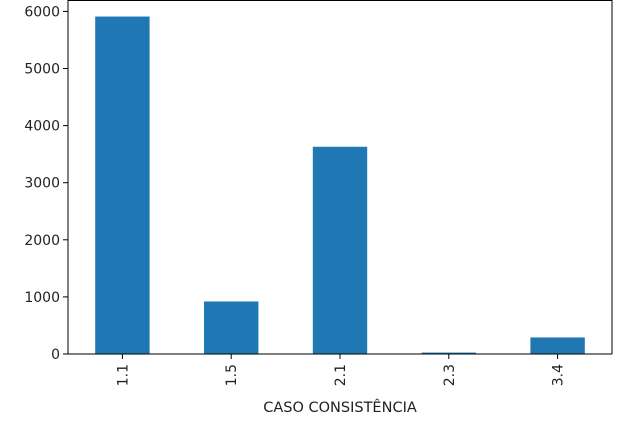  I want to click on x-tick-label: 1.5, so click(232, 375).